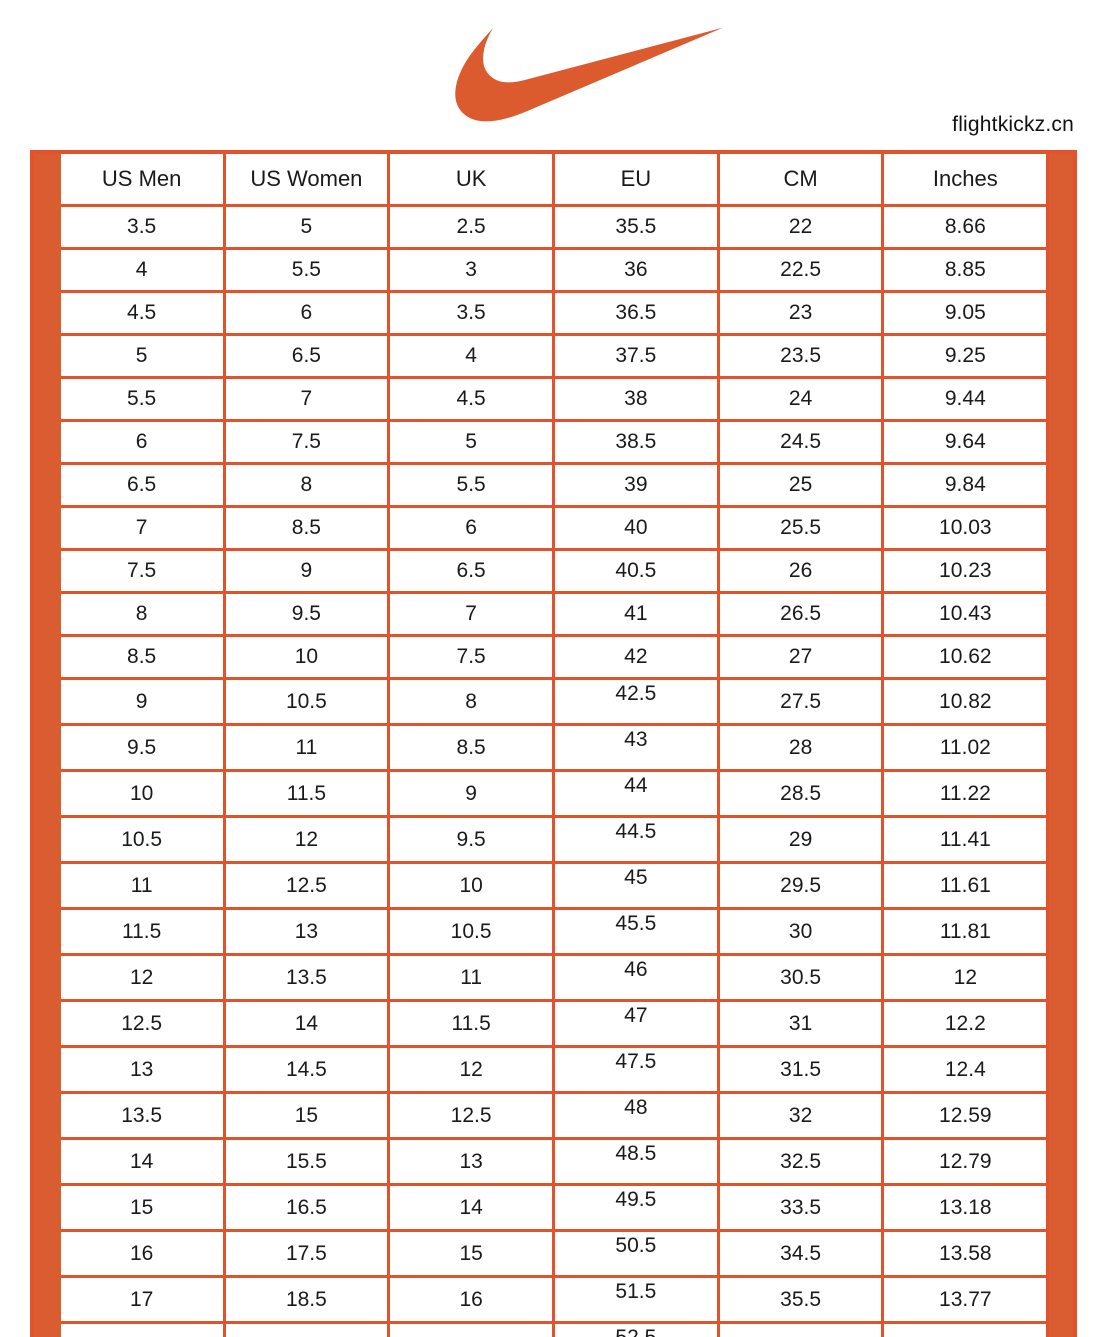  Describe the element at coordinates (965, 1023) in the screenshot. I see `cell-inches: 12.2` at that location.